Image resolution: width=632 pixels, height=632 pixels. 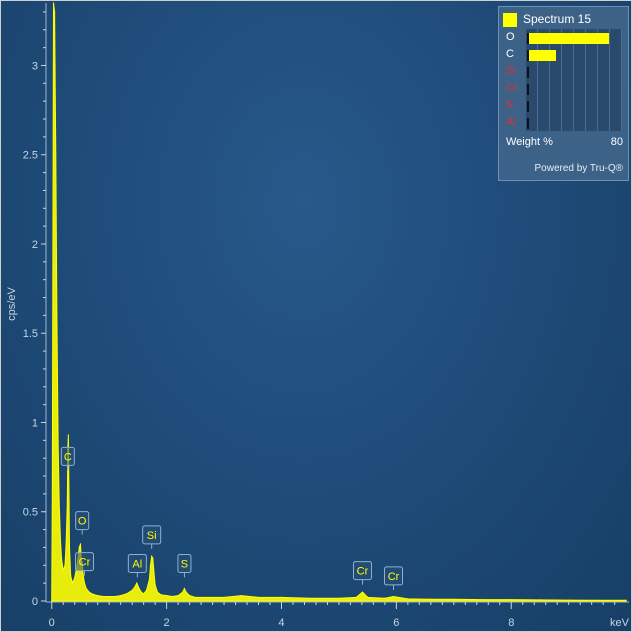 What do you see at coordinates (35, 602) in the screenshot?
I see `y-tick-label: 0` at bounding box center [35, 602].